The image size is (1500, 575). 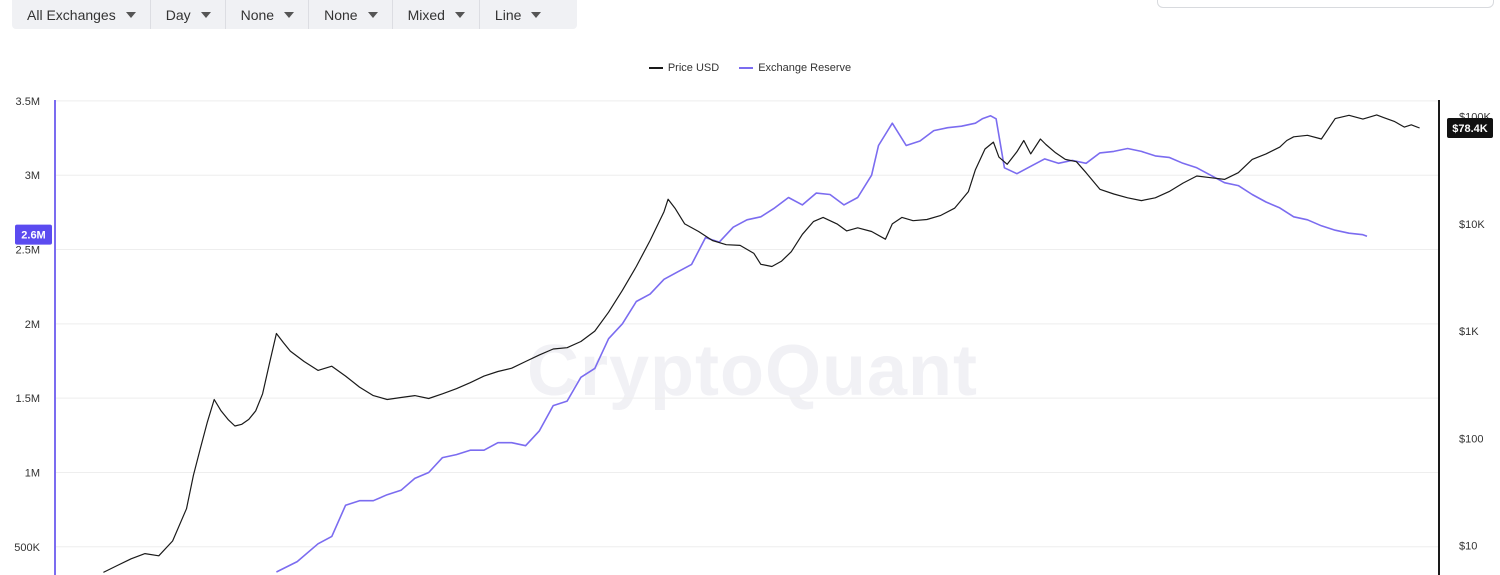 I want to click on right-tick-label: $10, so click(x=1468, y=546).